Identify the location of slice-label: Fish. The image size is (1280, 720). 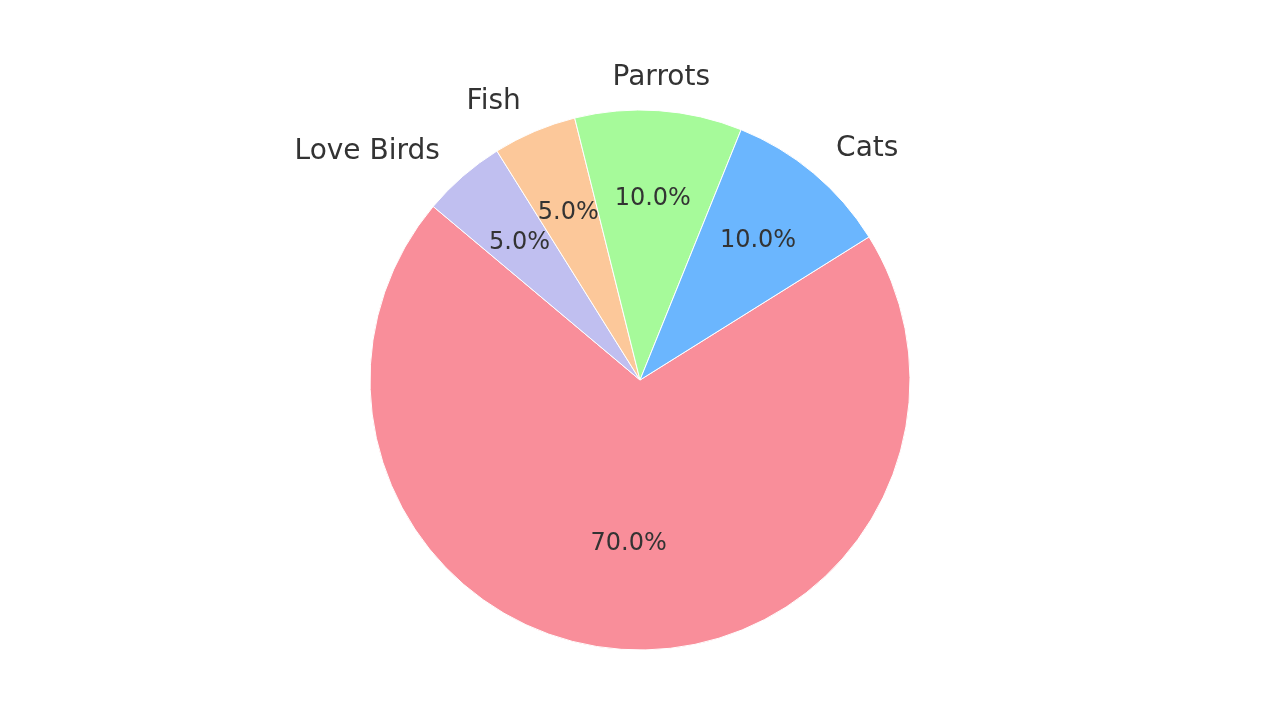
(493, 99).